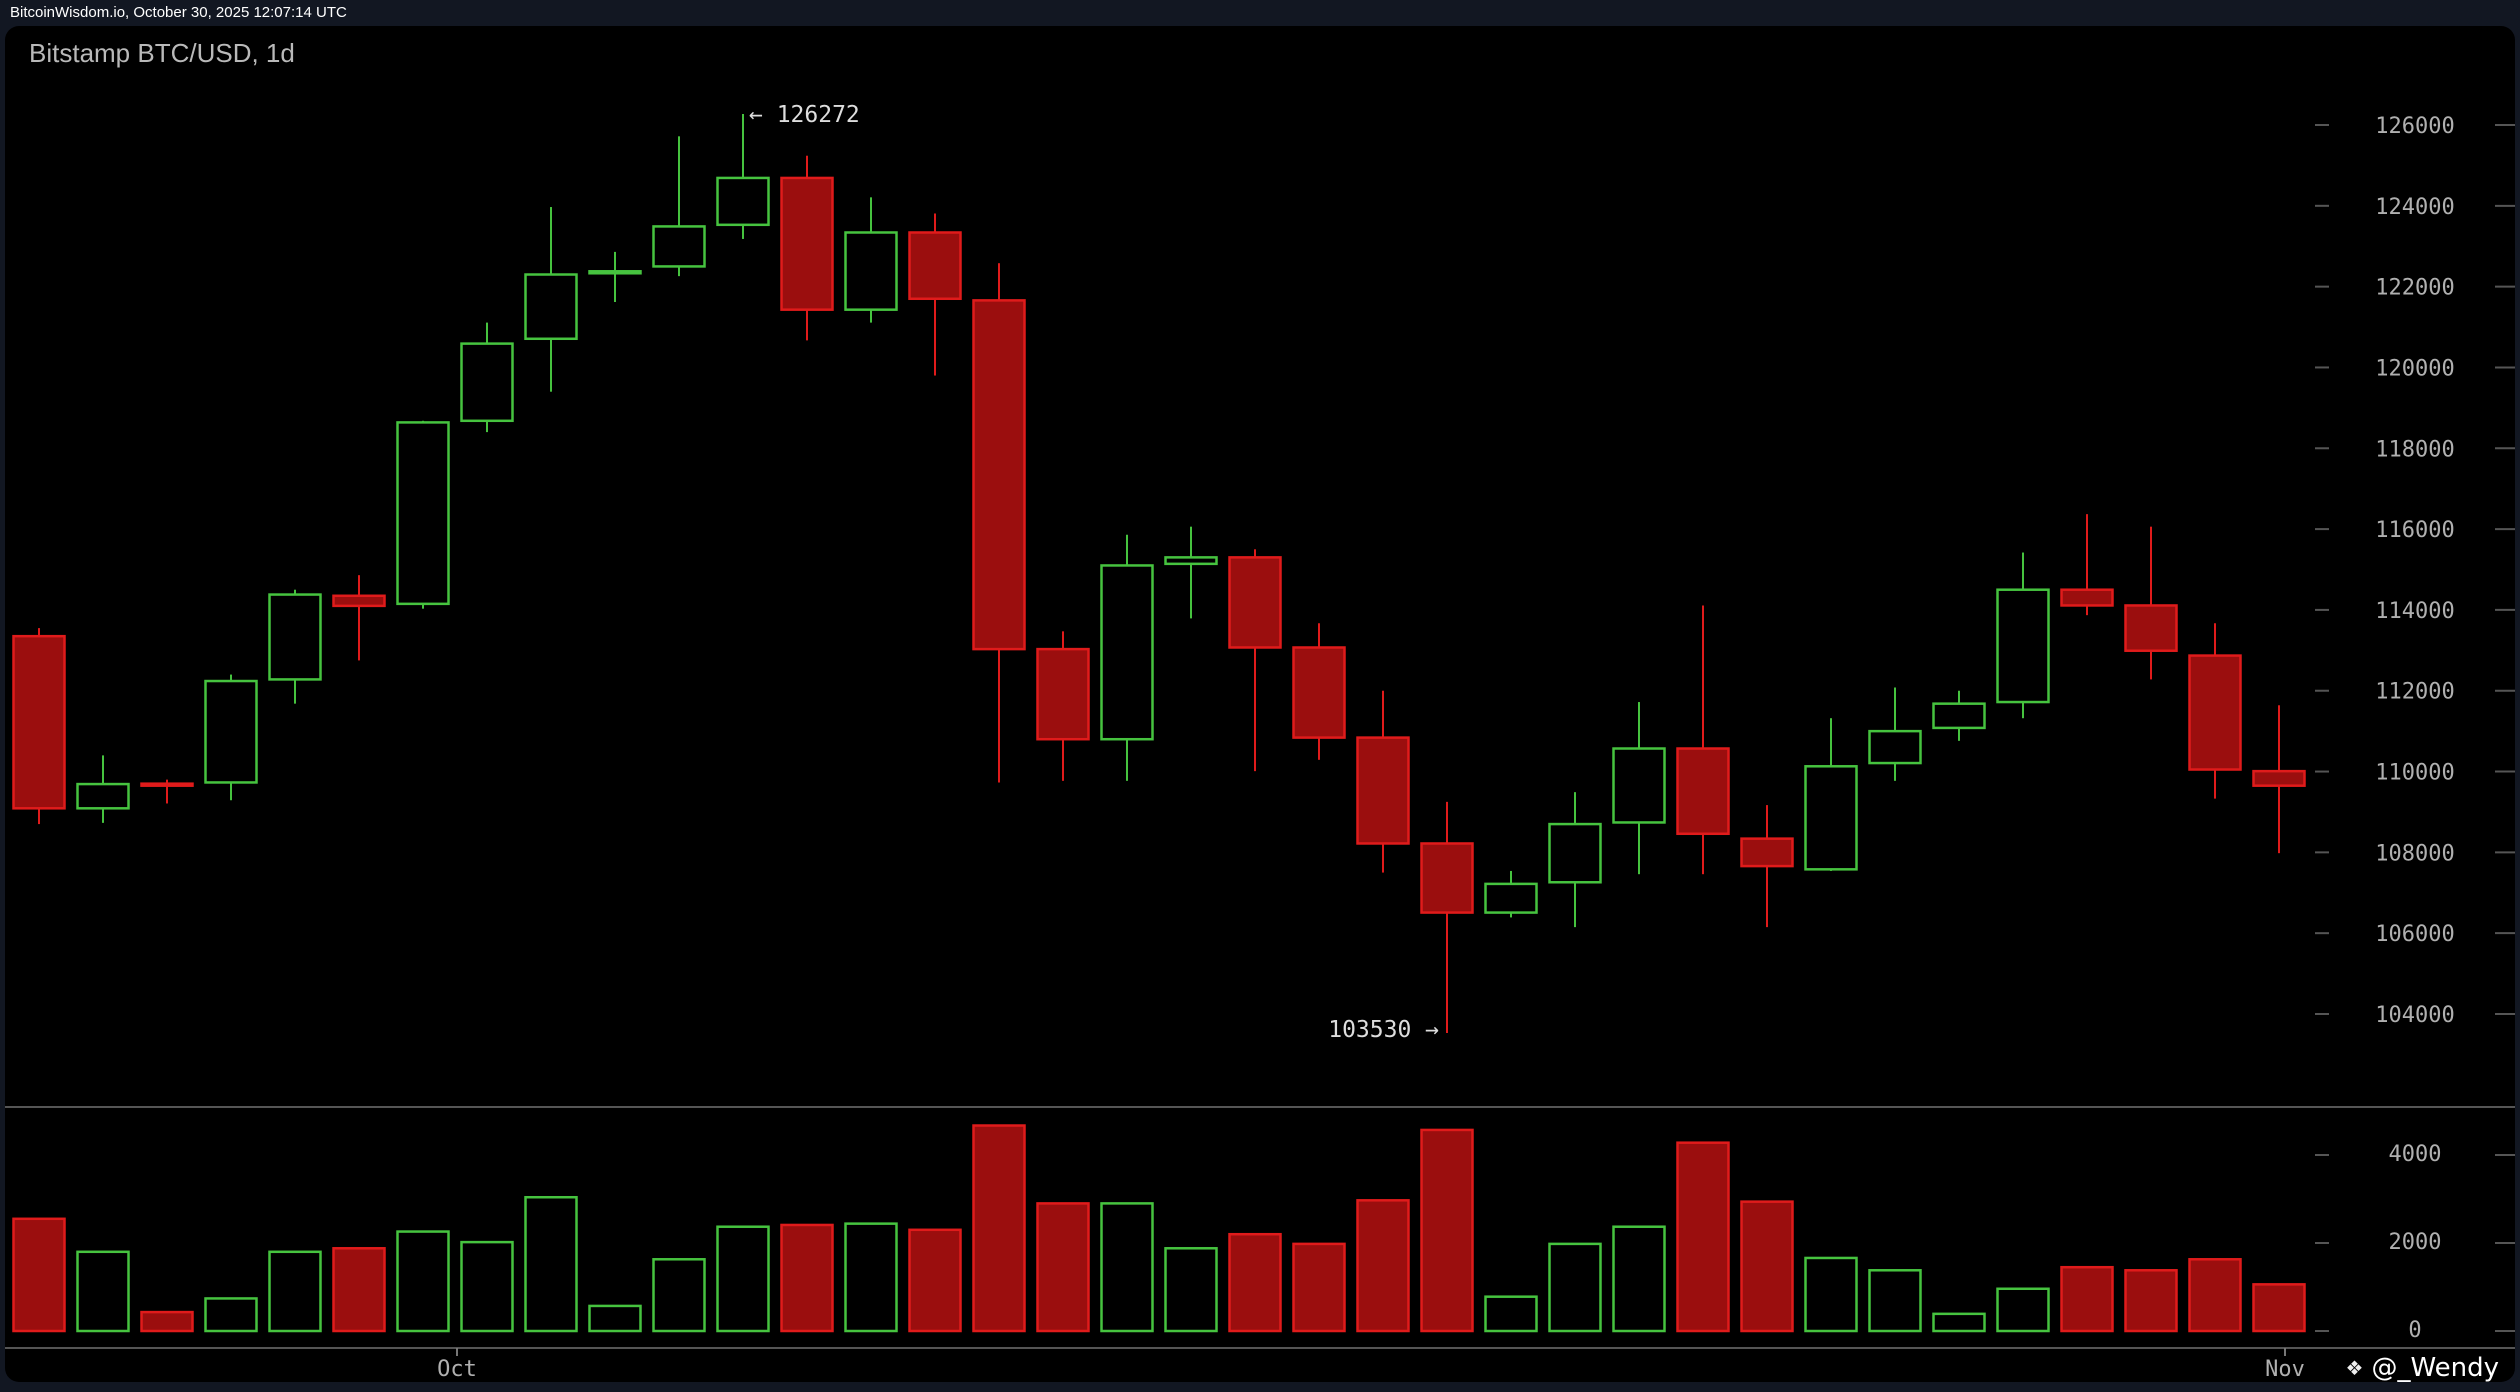  I want to click on watermark: ❖ @_Wendy, so click(2423, 1368).